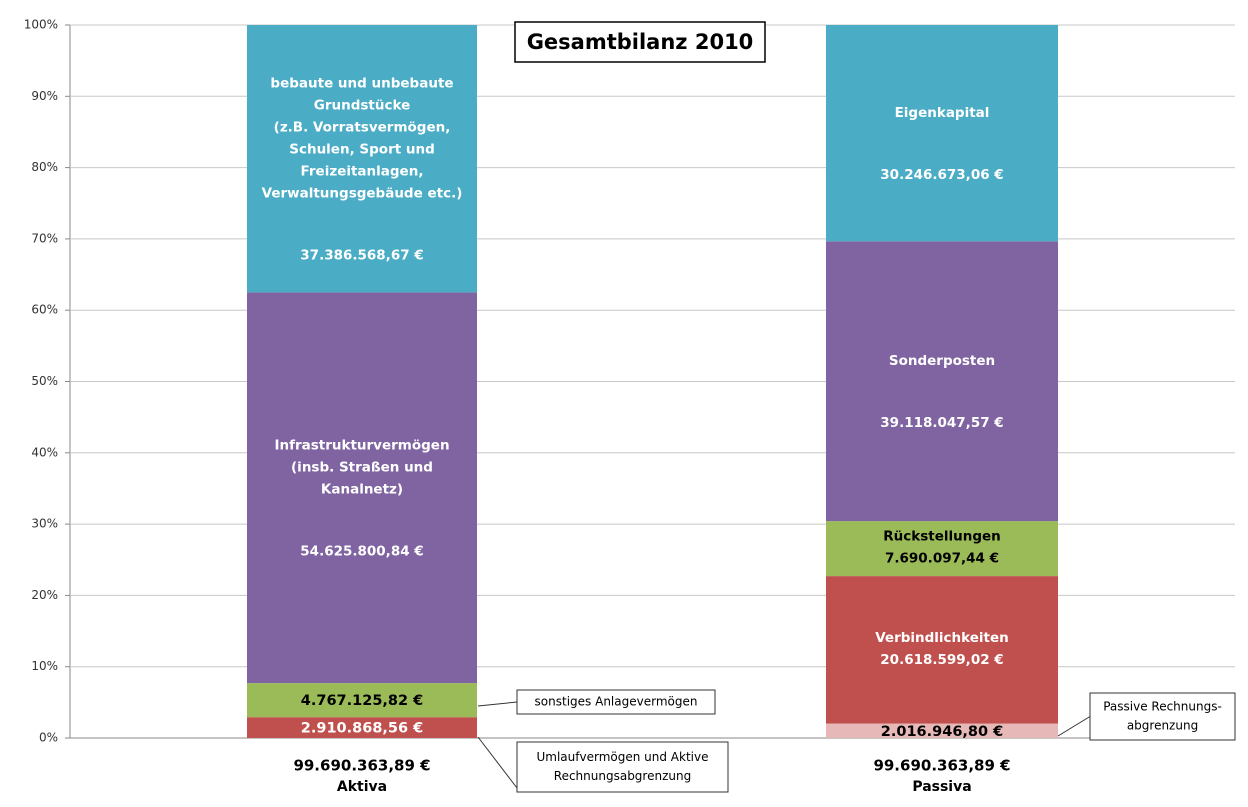 The width and height of the screenshot is (1248, 807). What do you see at coordinates (41, 25) in the screenshot?
I see `y-tick-label: 100%` at bounding box center [41, 25].